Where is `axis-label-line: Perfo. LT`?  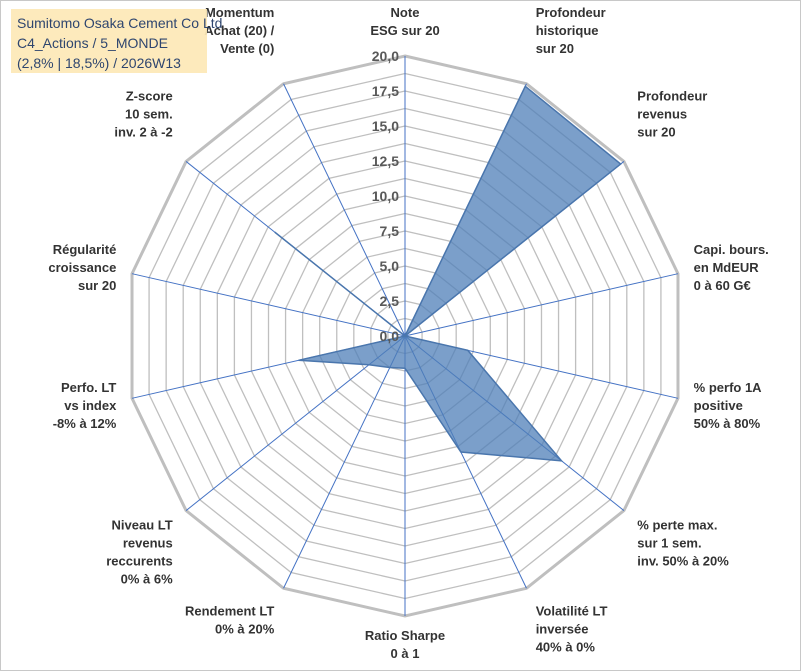 axis-label-line: Perfo. LT is located at coordinates (88, 387).